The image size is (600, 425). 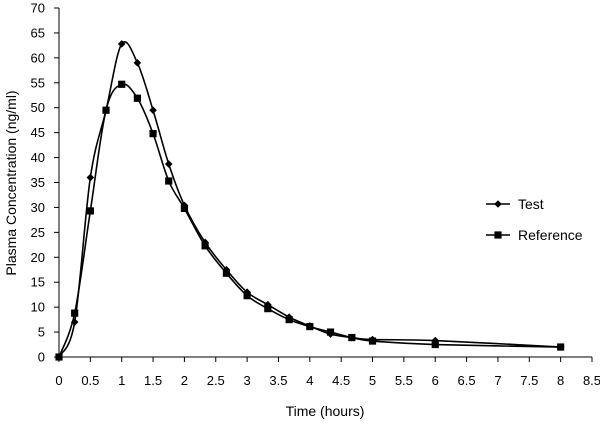 What do you see at coordinates (372, 380) in the screenshot?
I see `x-tick-label: 5` at bounding box center [372, 380].